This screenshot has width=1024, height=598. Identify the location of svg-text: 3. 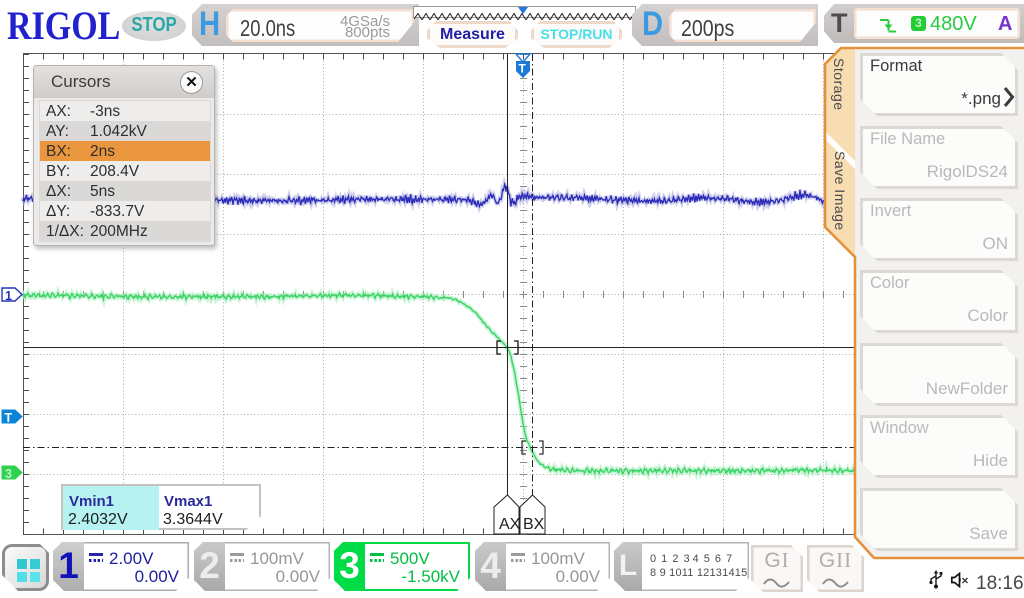
(8, 474).